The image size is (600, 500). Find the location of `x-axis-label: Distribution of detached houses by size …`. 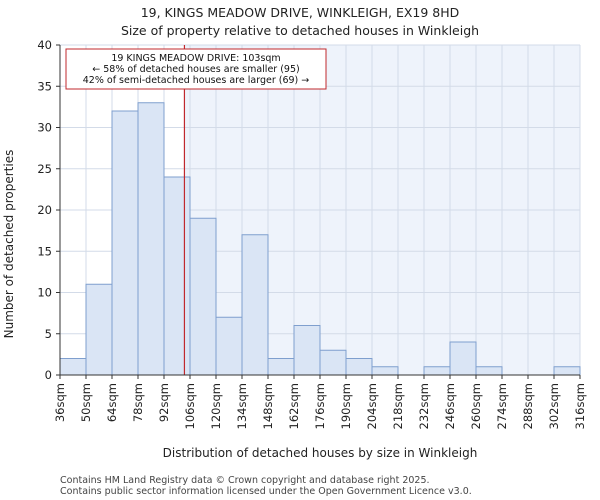

x-axis-label: Distribution of detached houses by size … is located at coordinates (320, 453).